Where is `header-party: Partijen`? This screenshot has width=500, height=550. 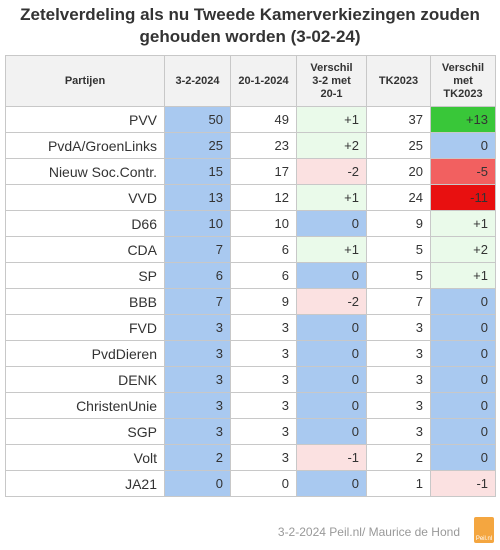 header-party: Partijen is located at coordinates (85, 81).